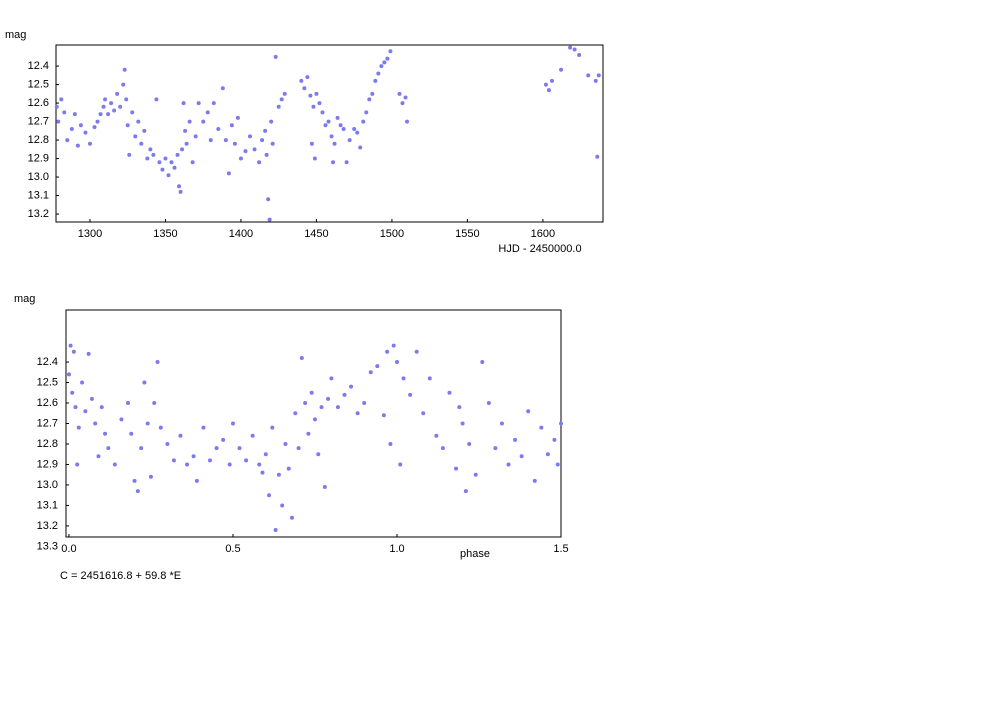  What do you see at coordinates (47, 362) in the screenshot?
I see `y-tick-label: 12.4` at bounding box center [47, 362].